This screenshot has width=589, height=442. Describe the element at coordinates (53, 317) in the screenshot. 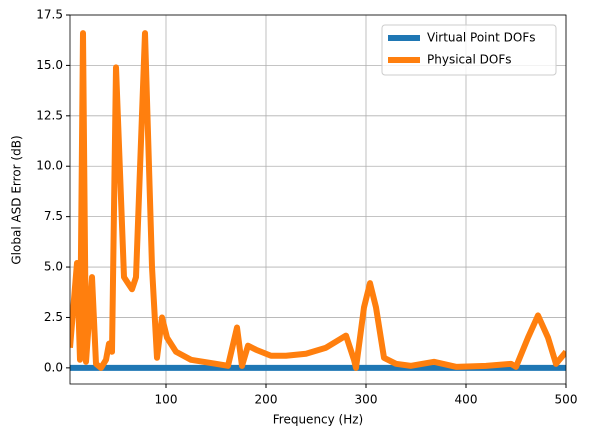

I see `y-tick-label: 2.5` at that location.